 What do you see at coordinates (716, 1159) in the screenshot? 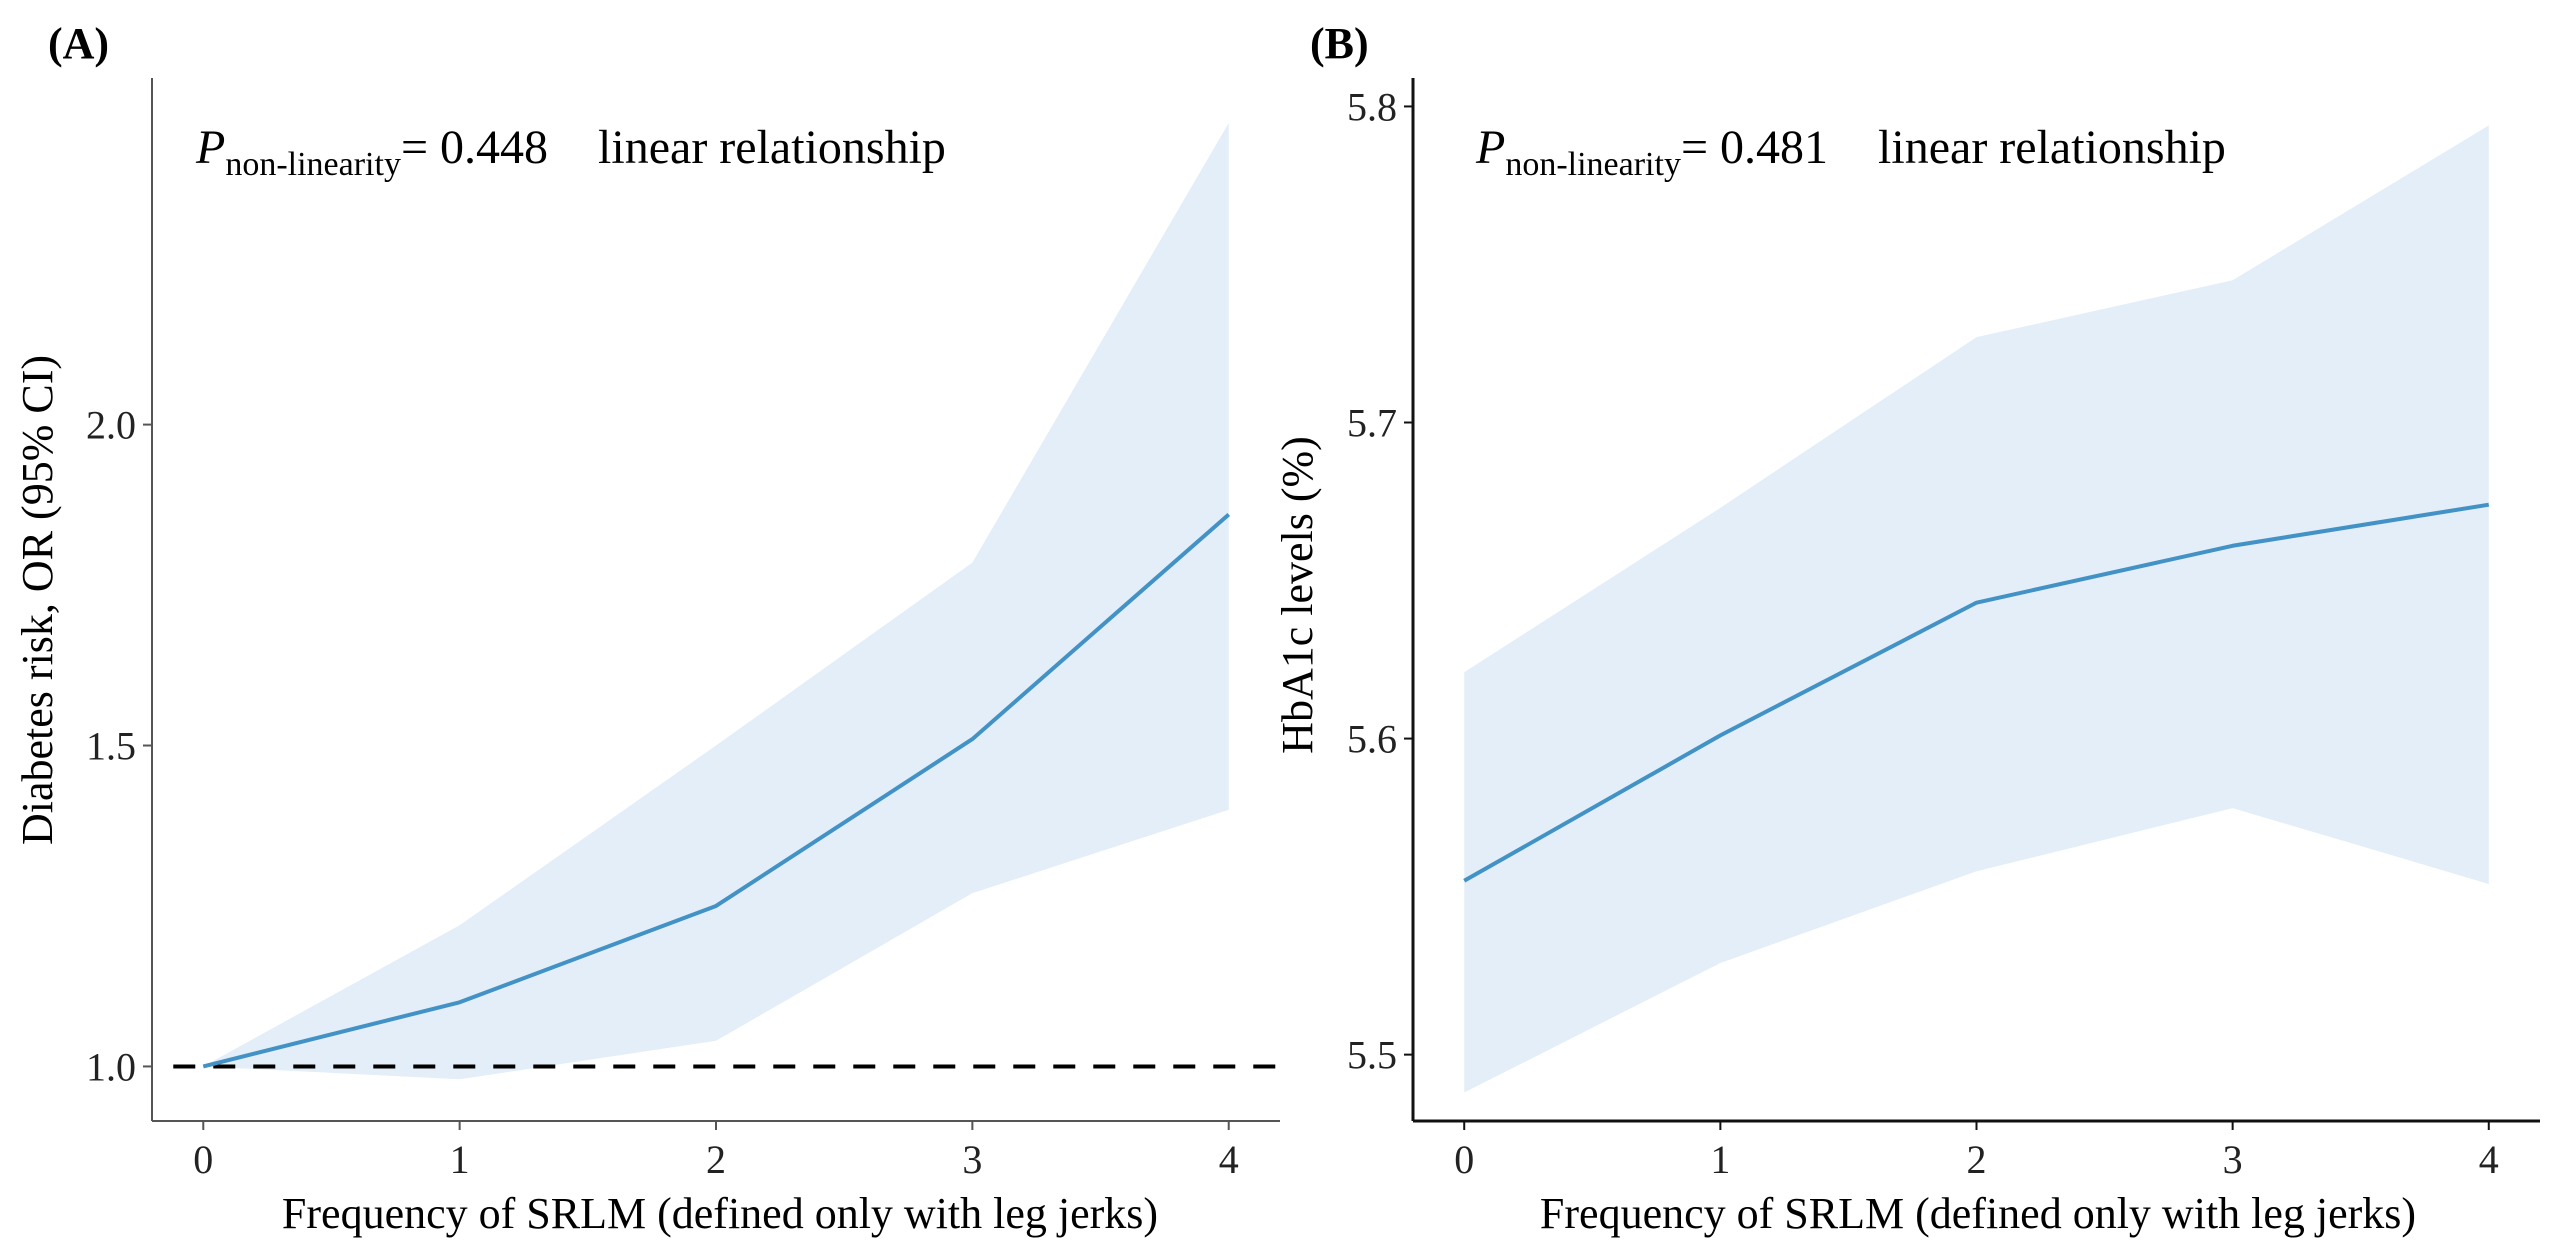
I see `panel-a-x-tick-label: 2` at bounding box center [716, 1159].